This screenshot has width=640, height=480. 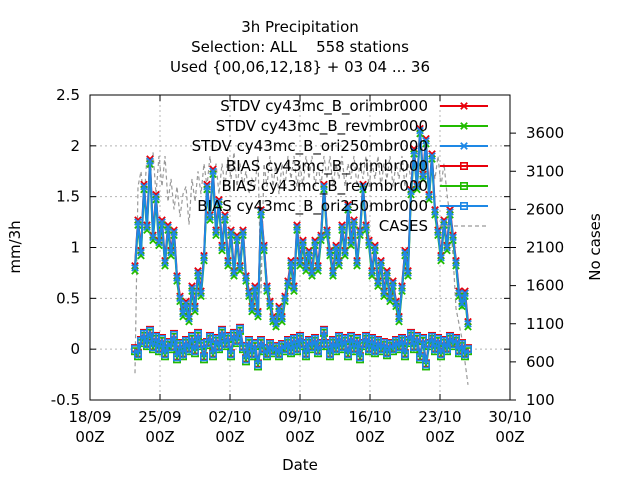 I want to click on y-tick-label: 0.5, so click(x=68, y=298).